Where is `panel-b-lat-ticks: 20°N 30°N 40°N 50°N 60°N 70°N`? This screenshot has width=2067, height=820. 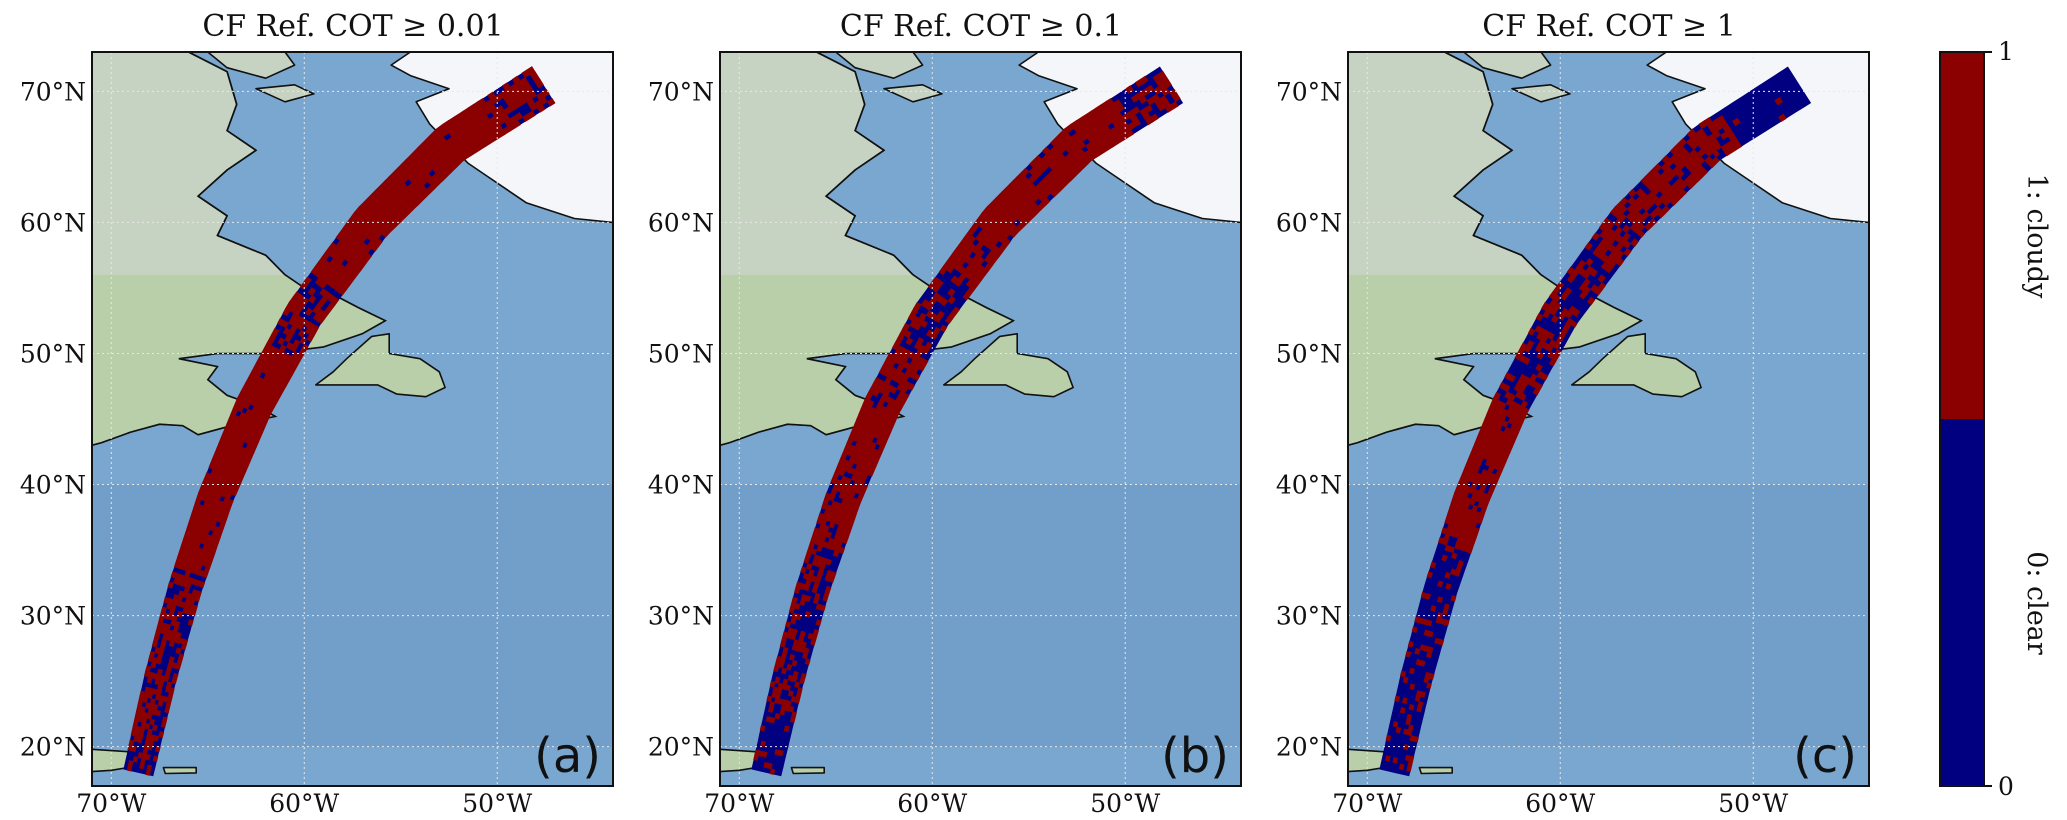
panel-b-lat-ticks: 20°N 30°N 40°N 50°N 60°N 70°N is located at coordinates (681, 419).